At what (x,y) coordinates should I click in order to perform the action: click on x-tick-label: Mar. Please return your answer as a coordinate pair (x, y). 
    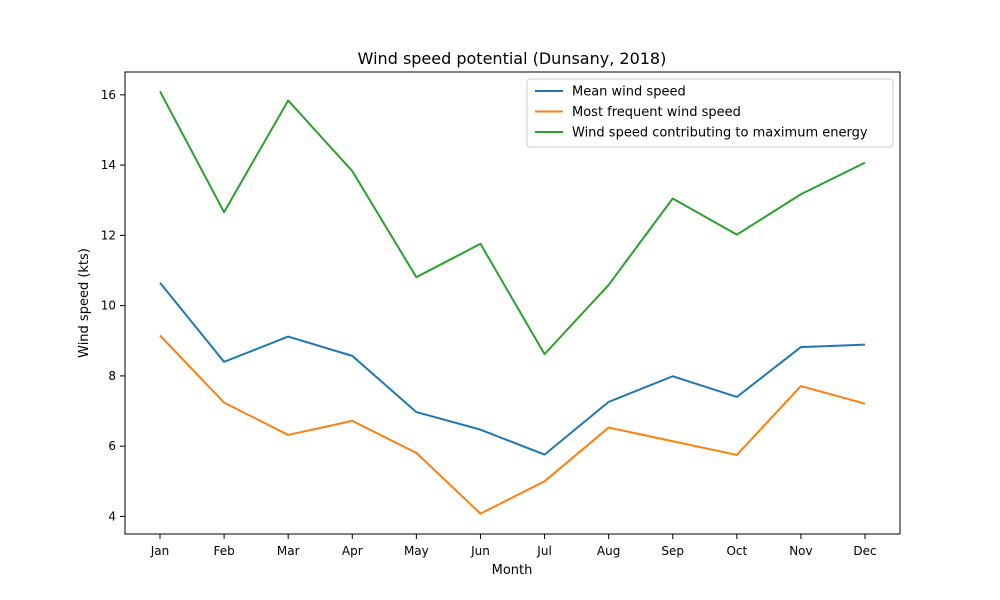
    Looking at the image, I should click on (288, 551).